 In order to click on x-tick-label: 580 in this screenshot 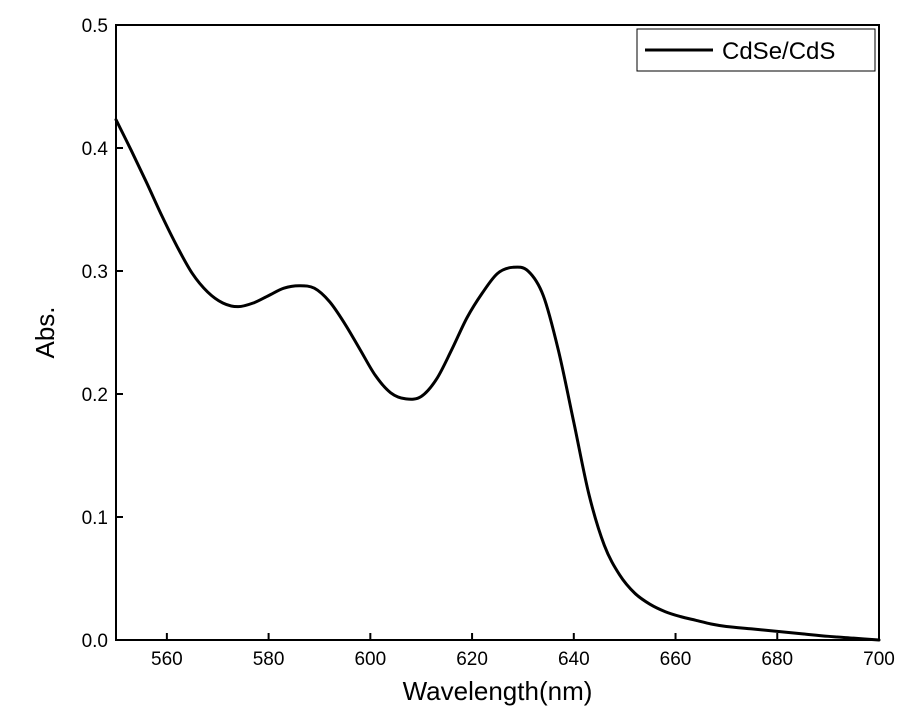, I will do `click(269, 659)`.